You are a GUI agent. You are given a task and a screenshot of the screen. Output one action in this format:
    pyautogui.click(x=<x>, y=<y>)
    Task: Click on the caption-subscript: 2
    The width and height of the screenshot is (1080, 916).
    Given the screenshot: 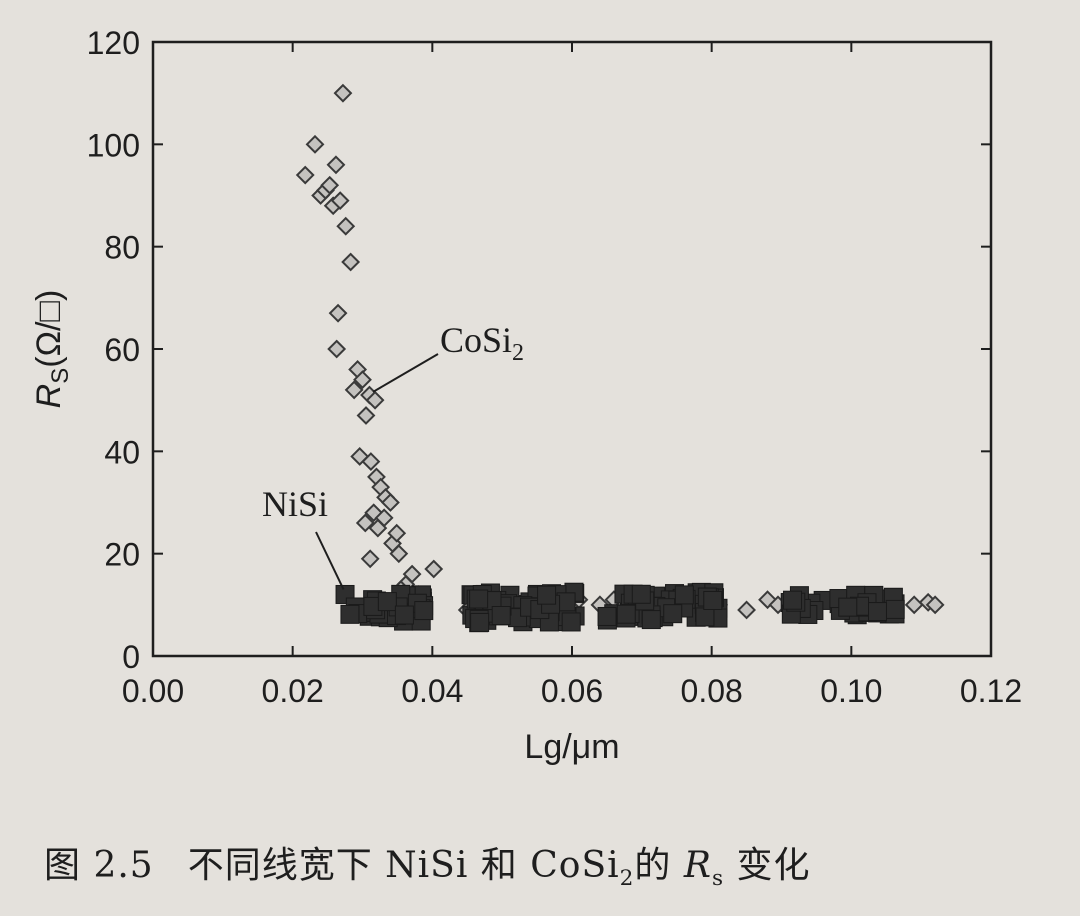 What is the action you would take?
    pyautogui.click(x=627, y=879)
    